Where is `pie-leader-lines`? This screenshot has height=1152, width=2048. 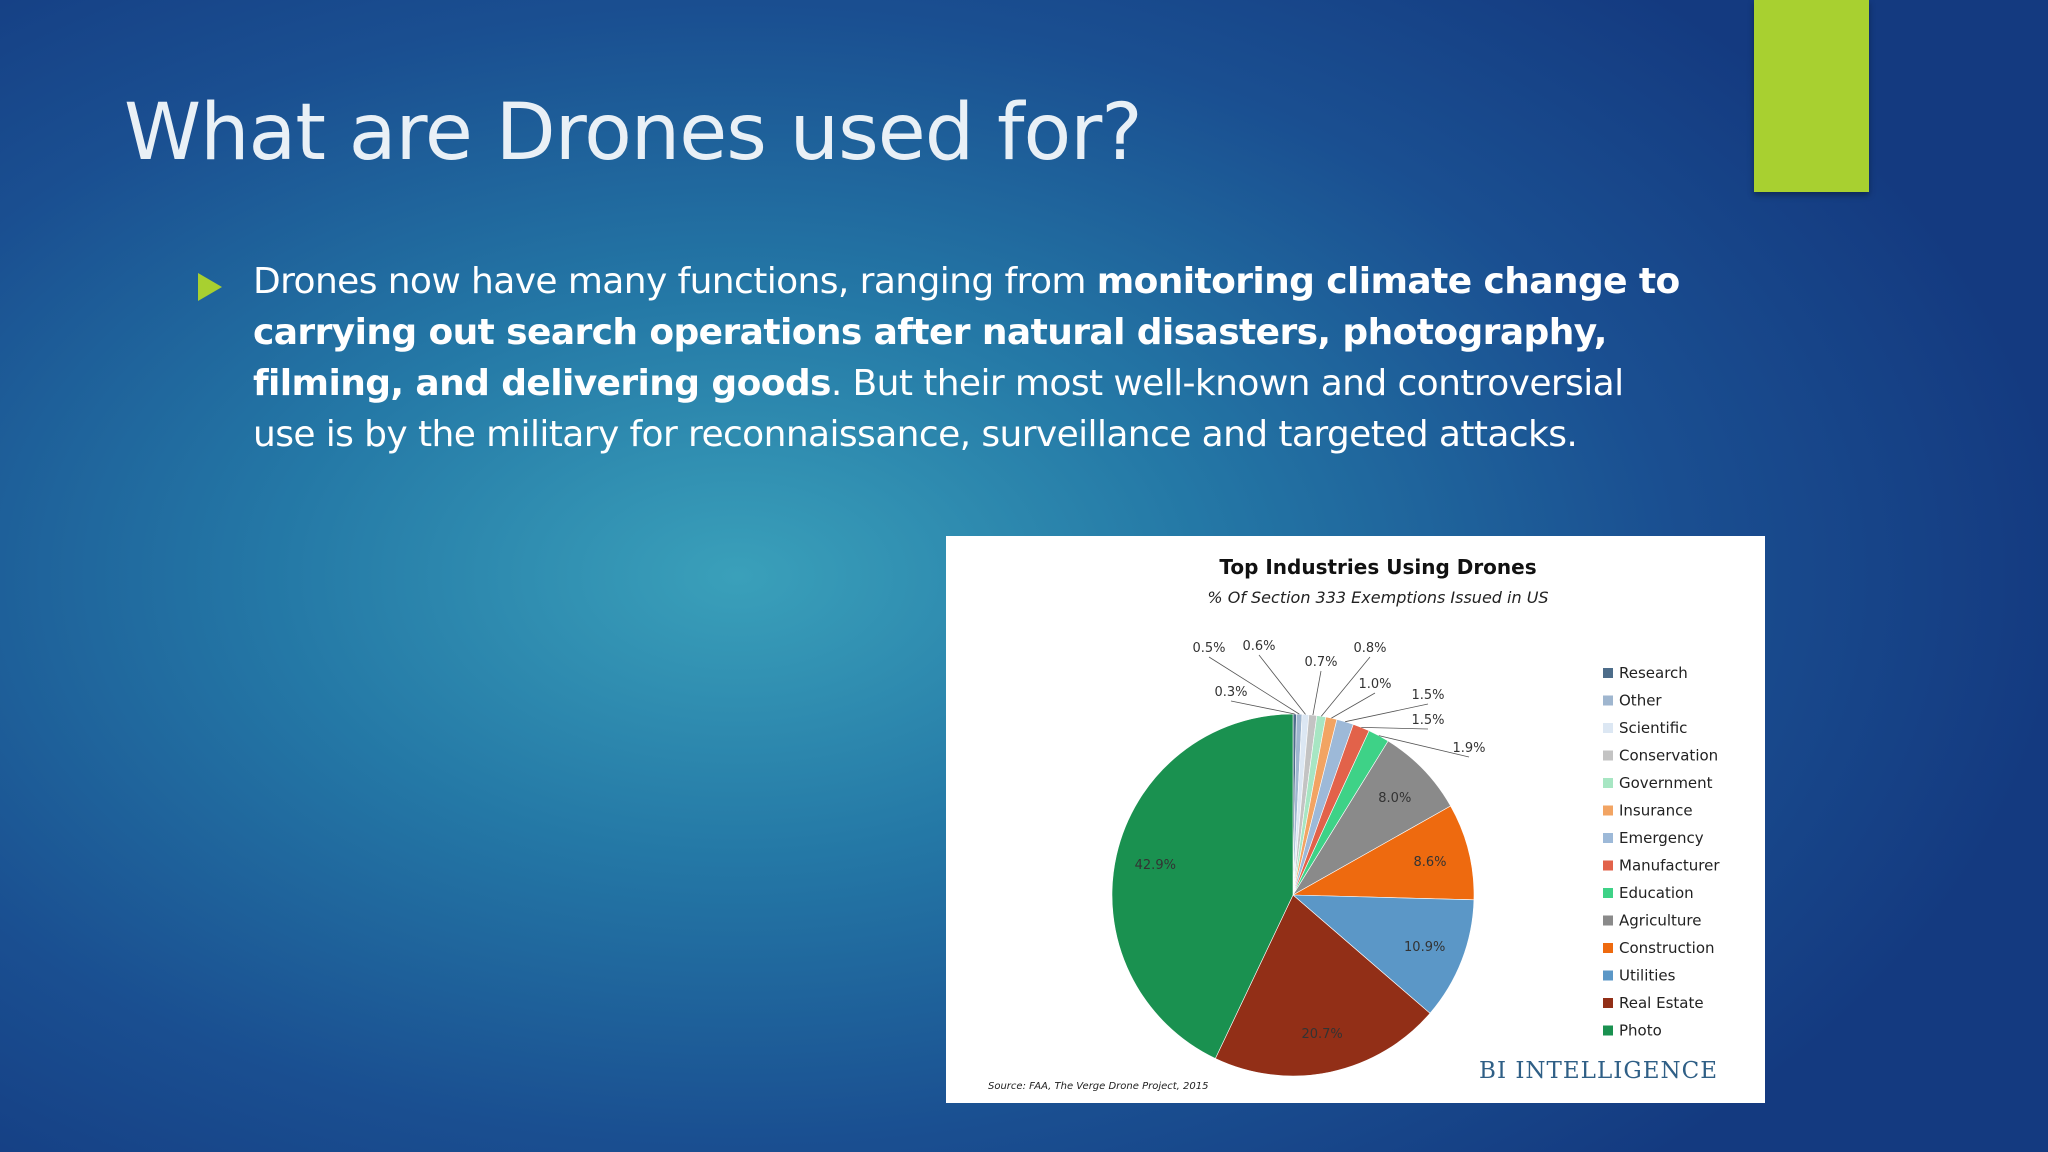 pie-leader-lines is located at coordinates (1339, 706).